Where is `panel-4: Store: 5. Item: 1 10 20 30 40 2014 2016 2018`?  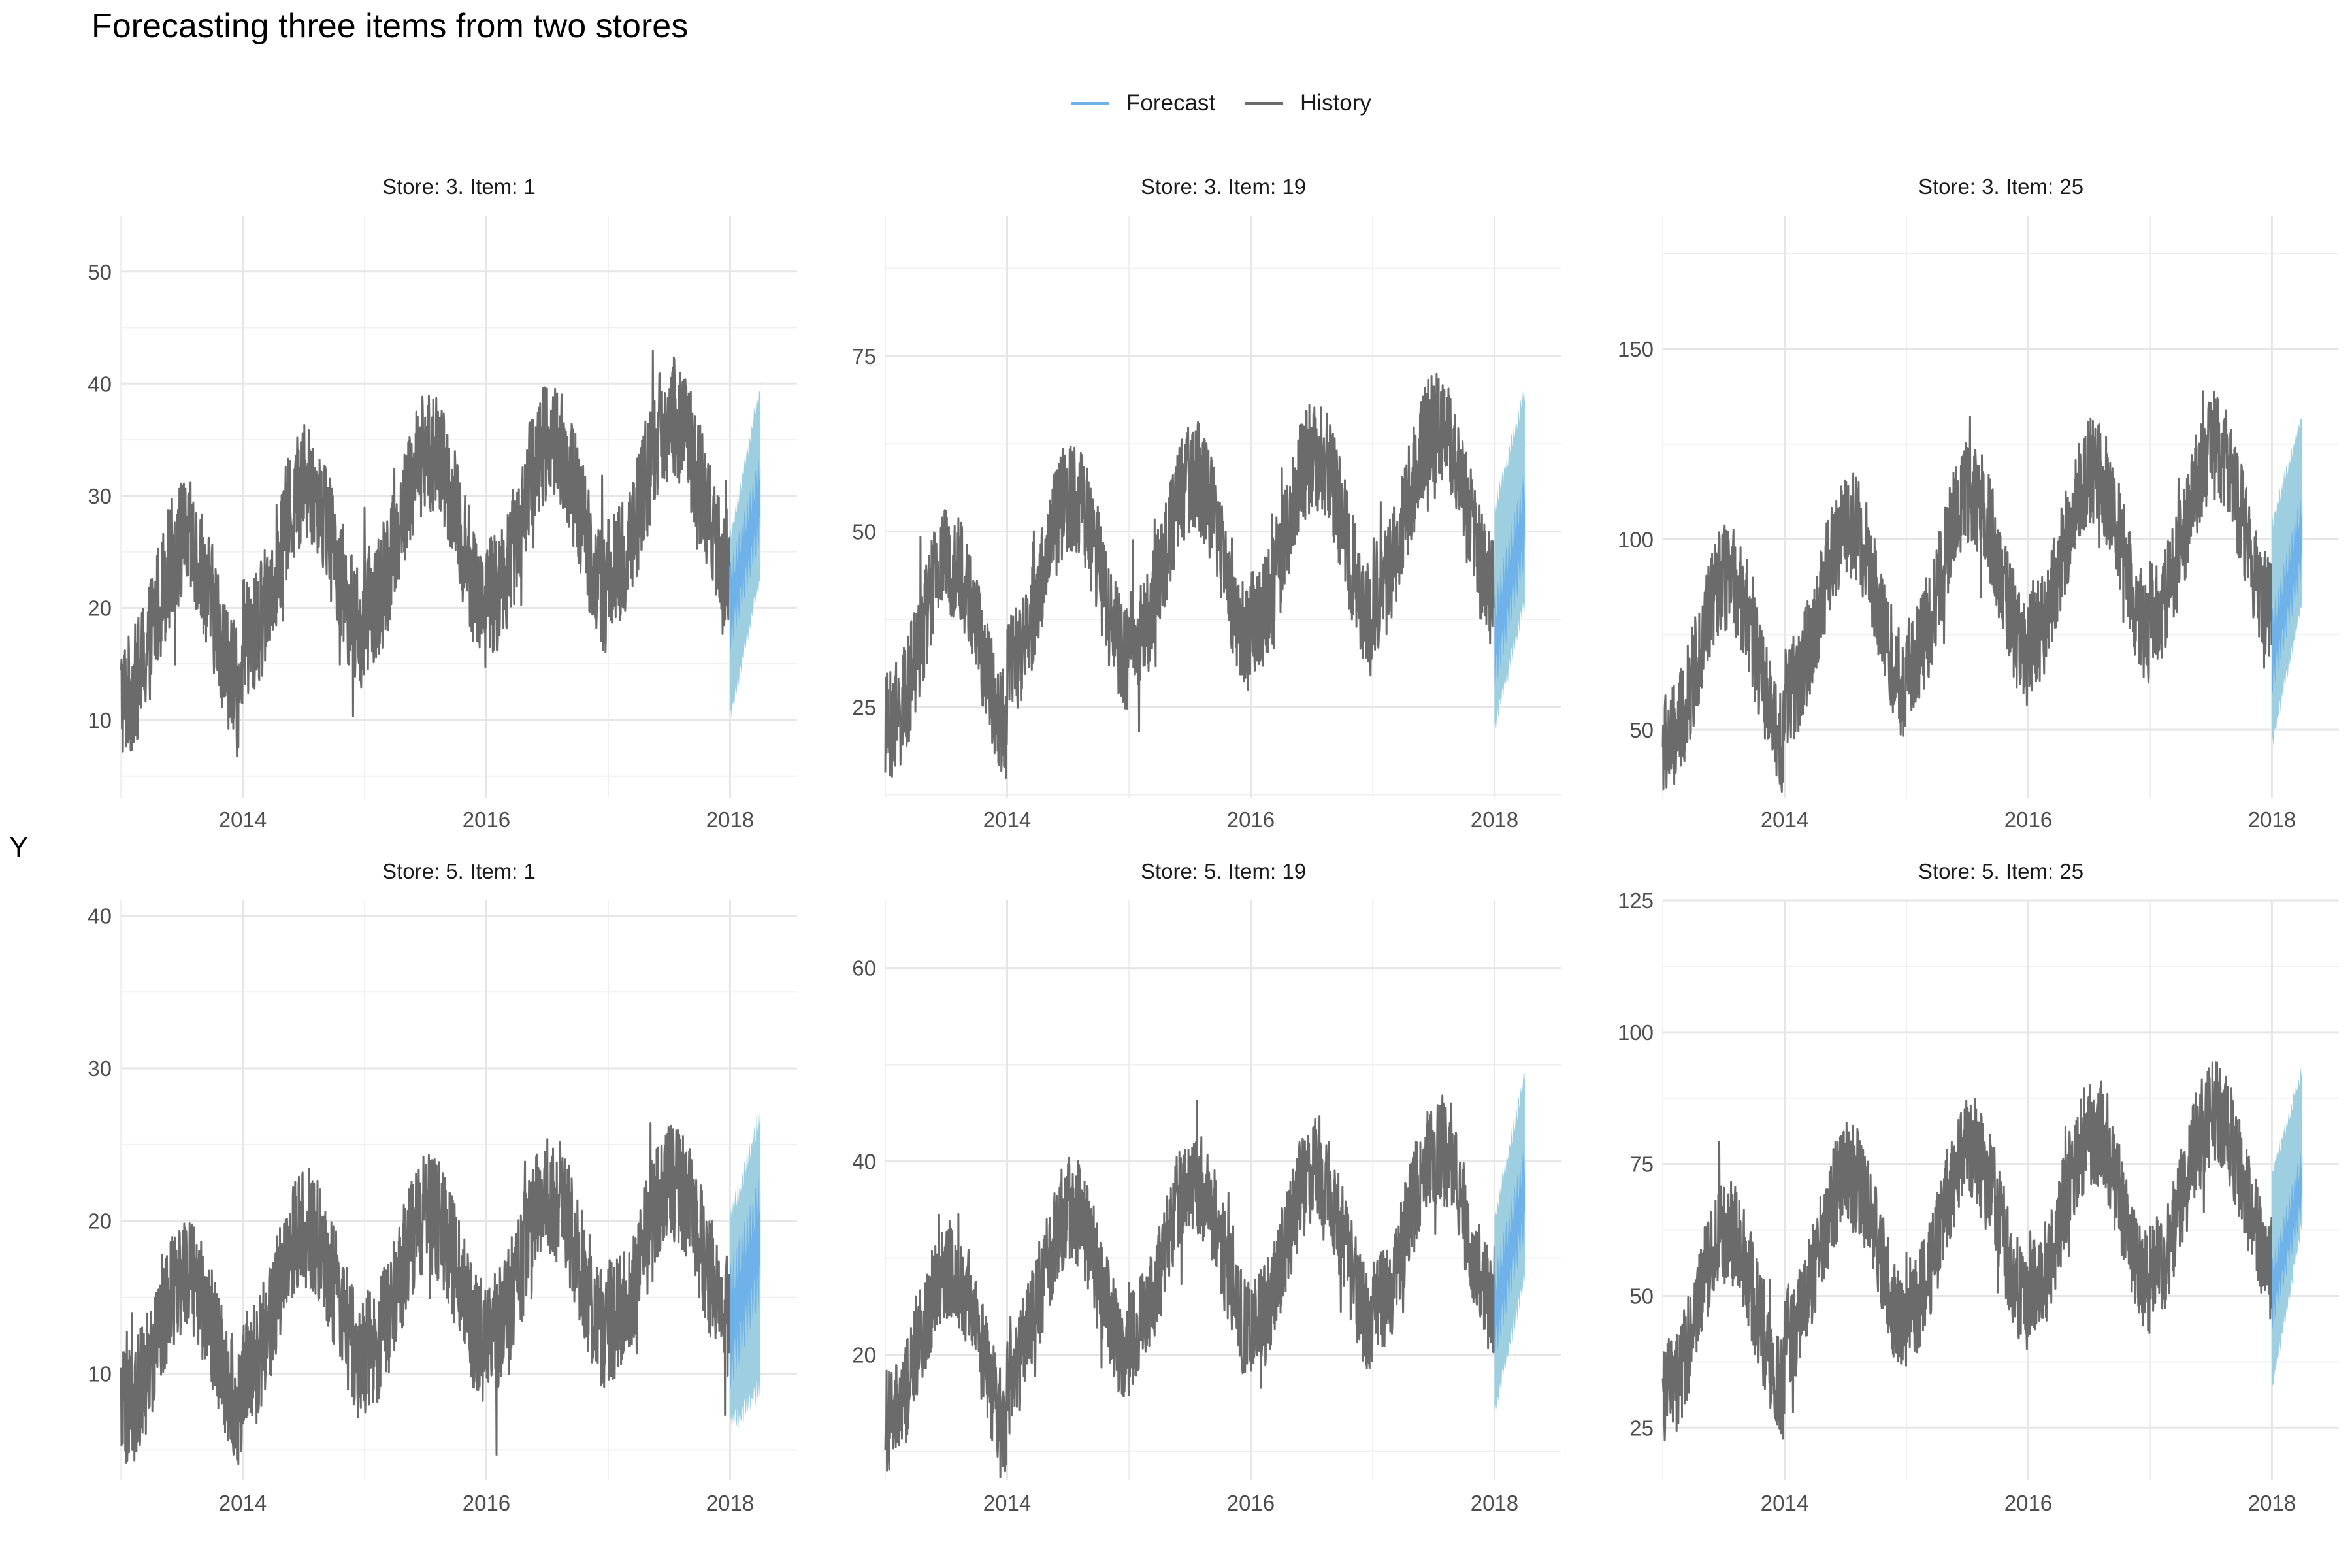
panel-4: Store: 5. Item: 1 10 20 30 40 2014 2016 2018 is located at coordinates (442, 1187).